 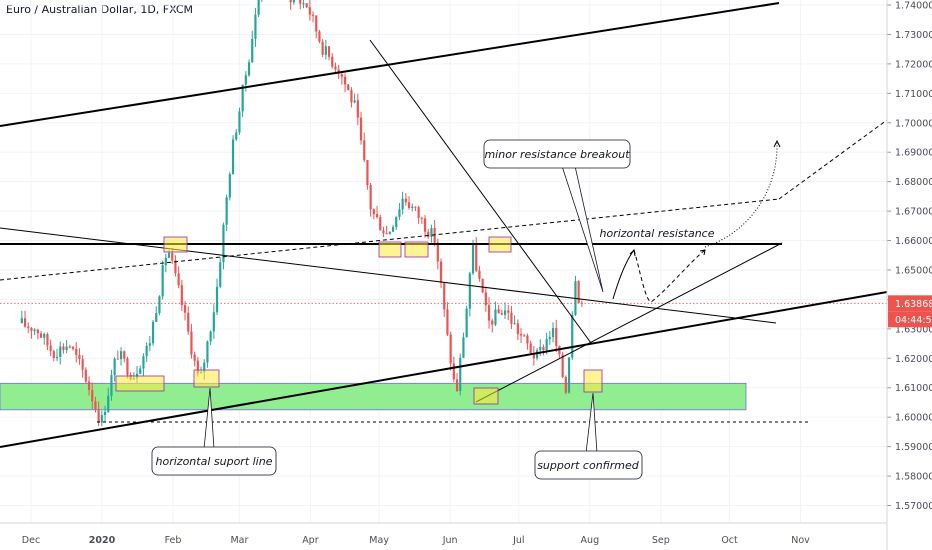 What do you see at coordinates (388, 275) in the screenshot?
I see `descending-trendline` at bounding box center [388, 275].